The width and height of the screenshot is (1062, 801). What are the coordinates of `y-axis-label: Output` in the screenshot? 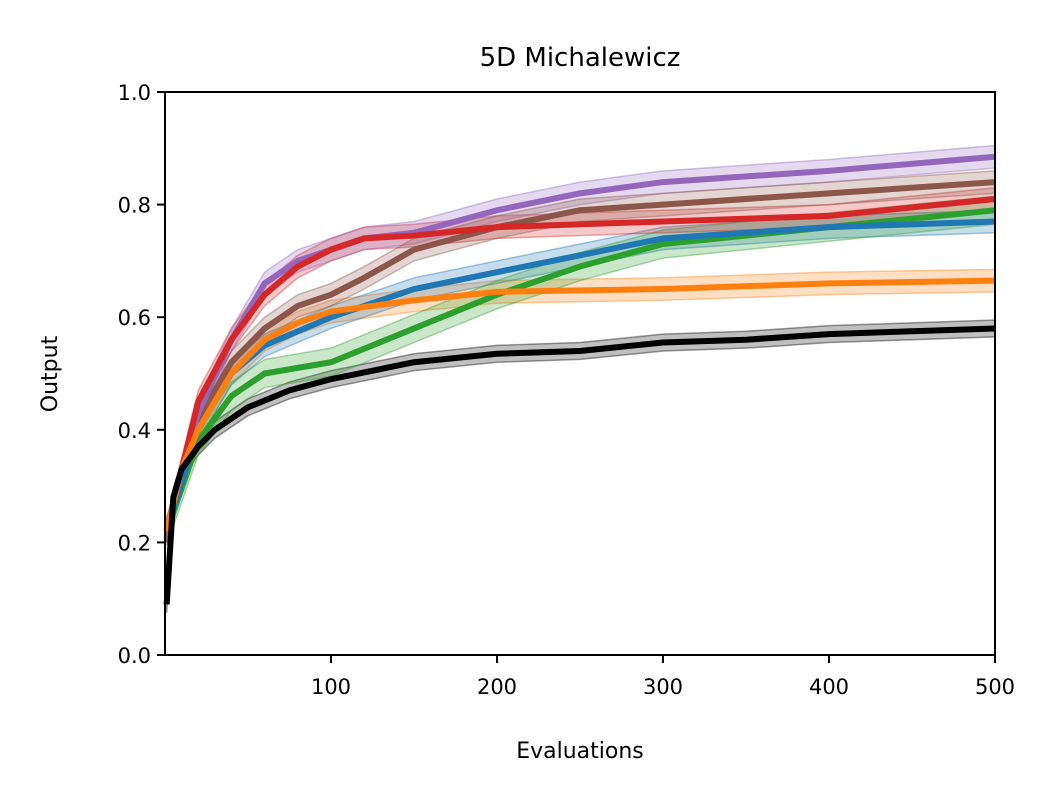 It's located at (50, 373).